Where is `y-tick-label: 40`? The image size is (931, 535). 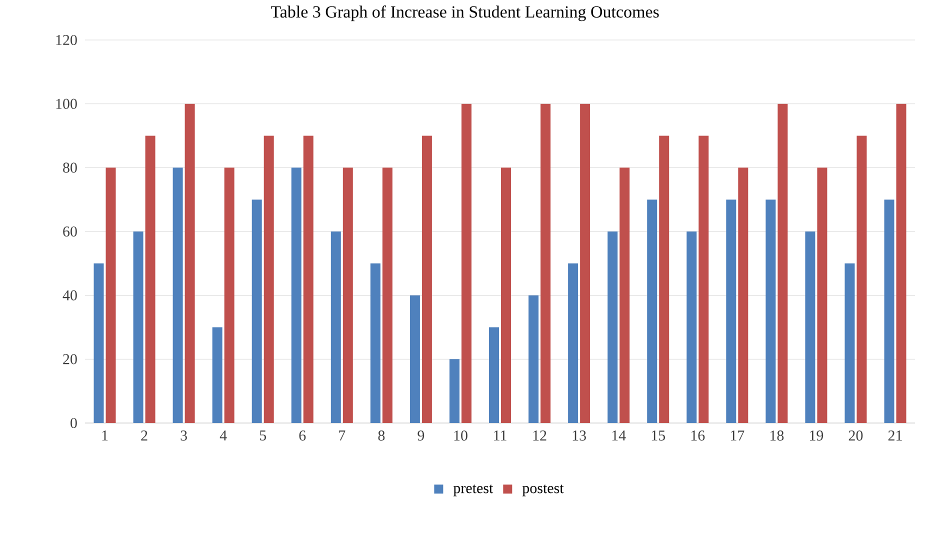
y-tick-label: 40 is located at coordinates (69, 295).